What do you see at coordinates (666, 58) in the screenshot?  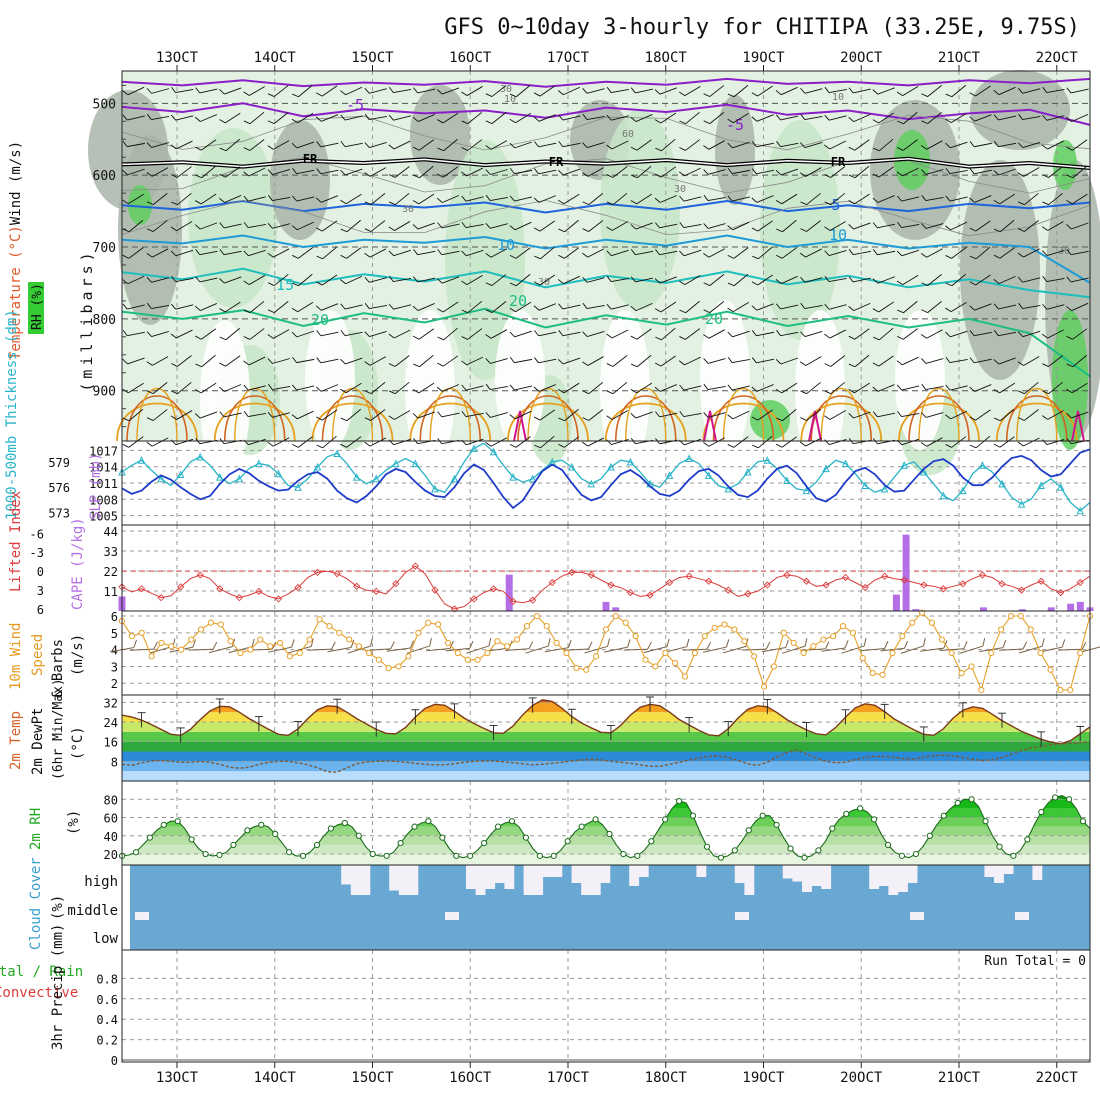 I see `date-label-top: 18OCT` at bounding box center [666, 58].